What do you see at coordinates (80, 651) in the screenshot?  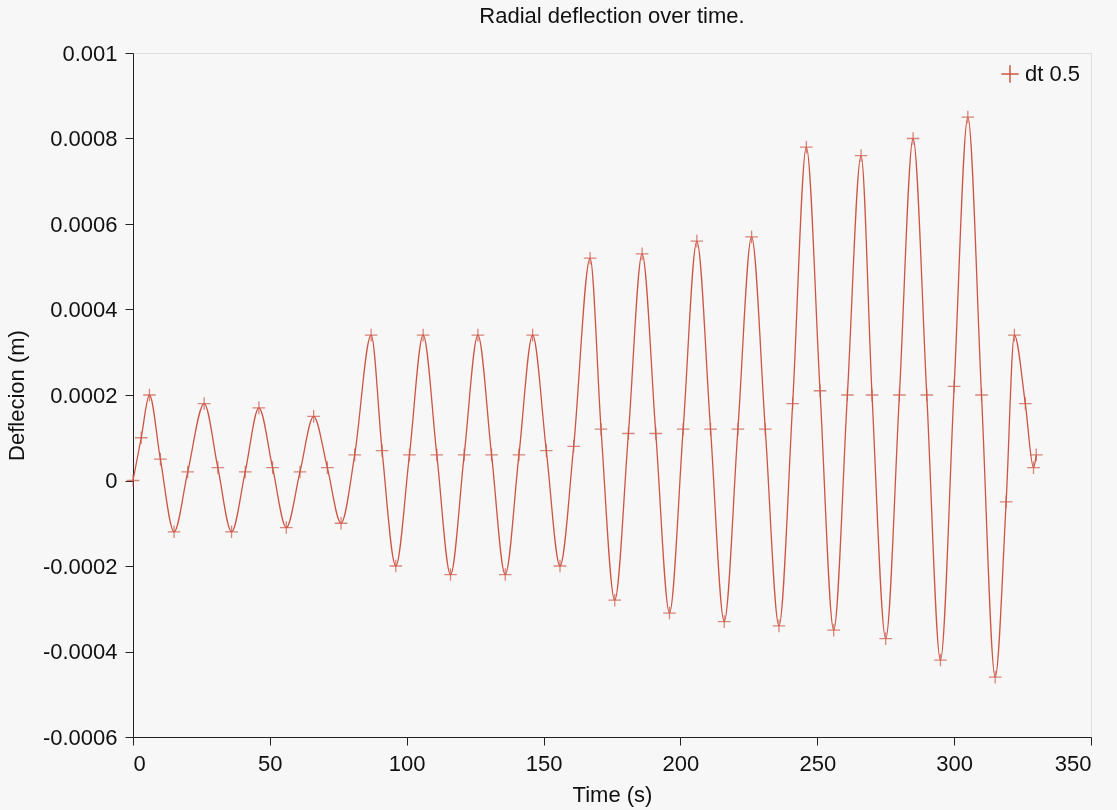 I see `y-tick-label: -0.0004` at bounding box center [80, 651].